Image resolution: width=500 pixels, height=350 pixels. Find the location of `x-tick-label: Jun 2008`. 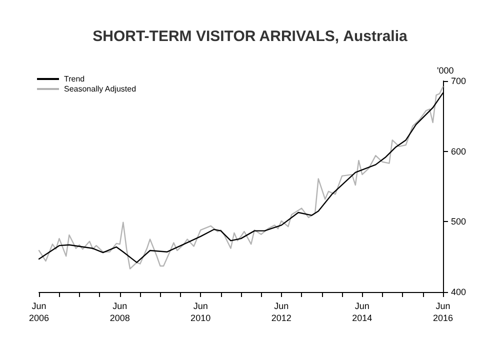

x-tick-label: Jun 2008 is located at coordinates (120, 312).